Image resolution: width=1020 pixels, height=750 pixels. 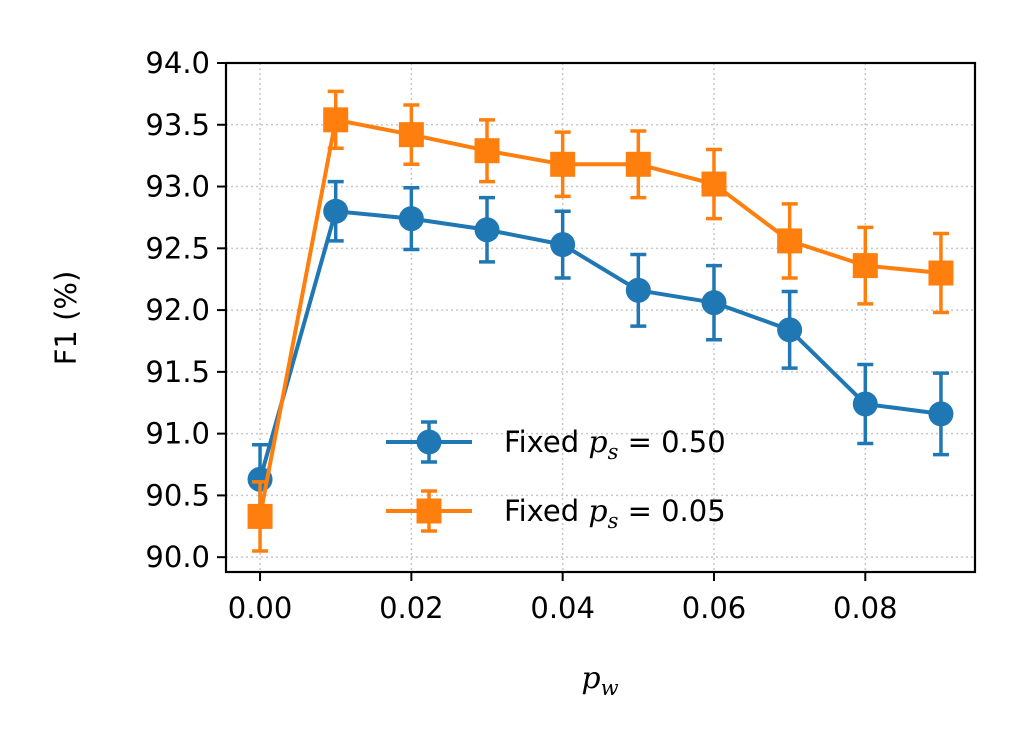 What do you see at coordinates (177, 495) in the screenshot?
I see `y-tick-label: 90.5` at bounding box center [177, 495].